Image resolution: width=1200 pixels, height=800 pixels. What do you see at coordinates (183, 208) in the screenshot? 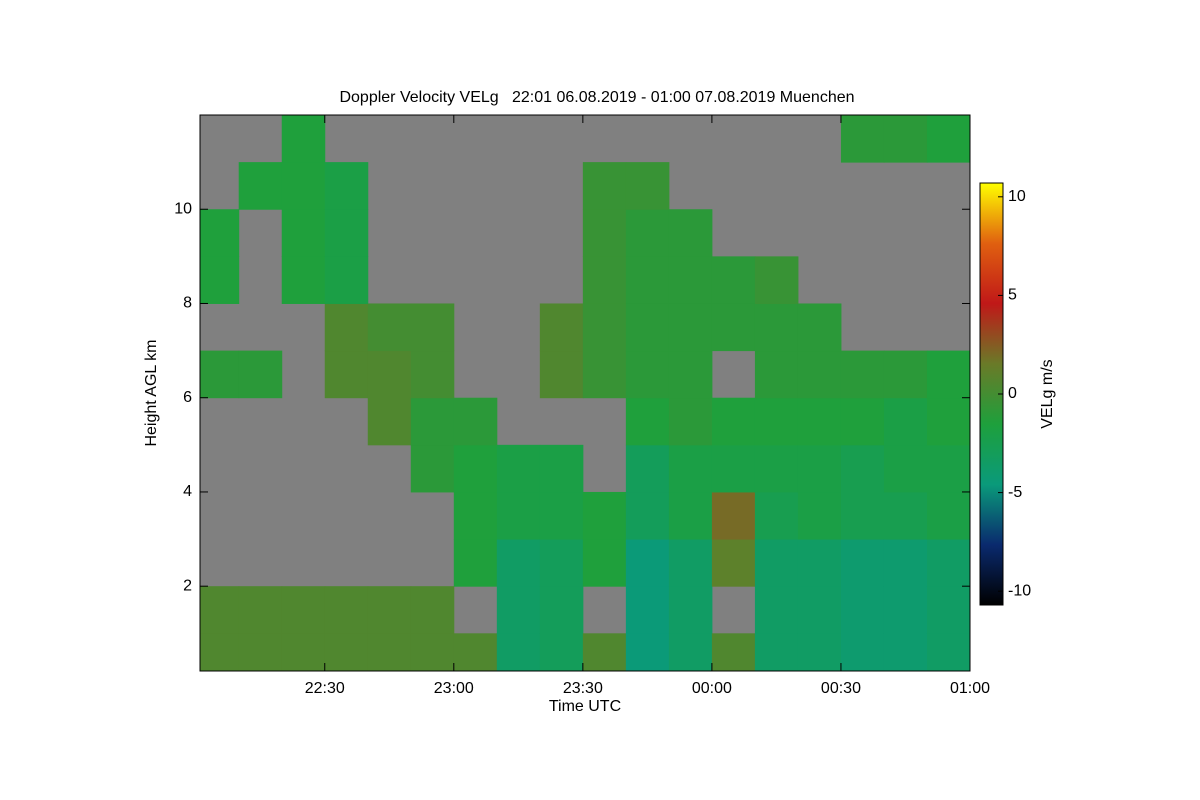
I see `y-tick-label: 10` at bounding box center [183, 208].